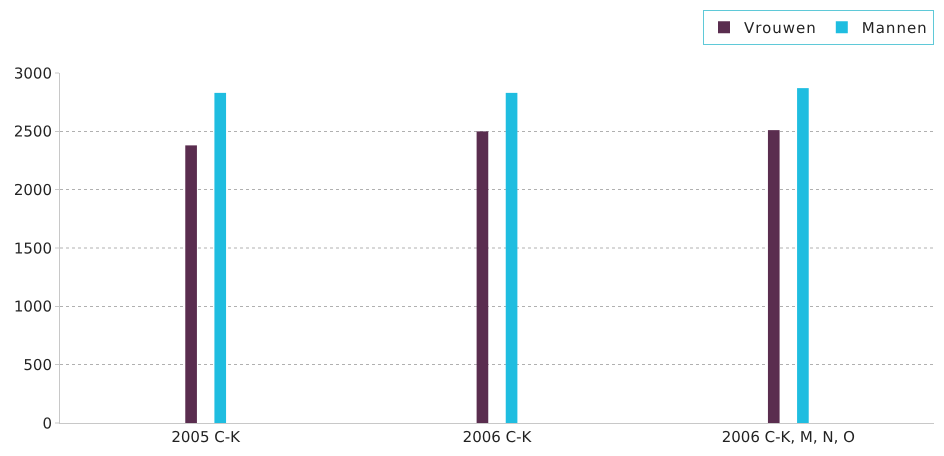 The height and width of the screenshot is (456, 944). Describe the element at coordinates (33, 307) in the screenshot. I see `y-tick-label: 1000` at that location.